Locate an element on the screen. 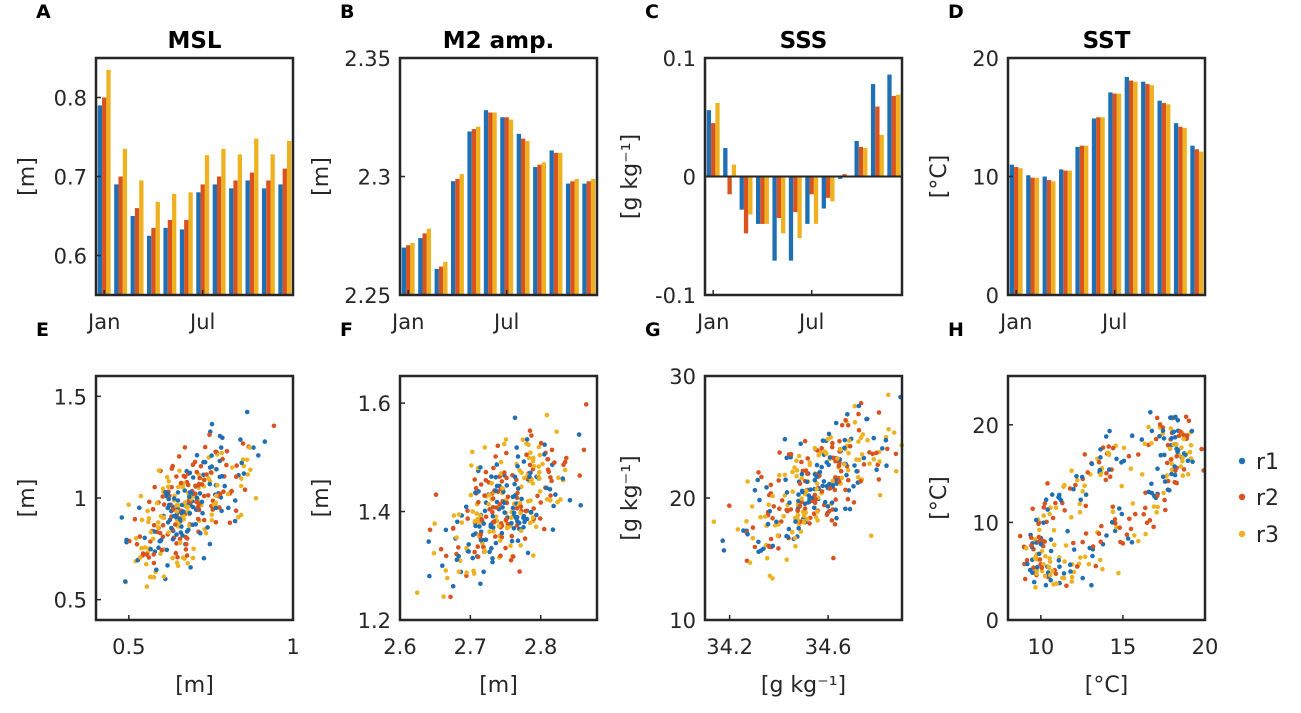 This screenshot has height=713, width=1301. y-tick-label: 1.4 is located at coordinates (374, 513).